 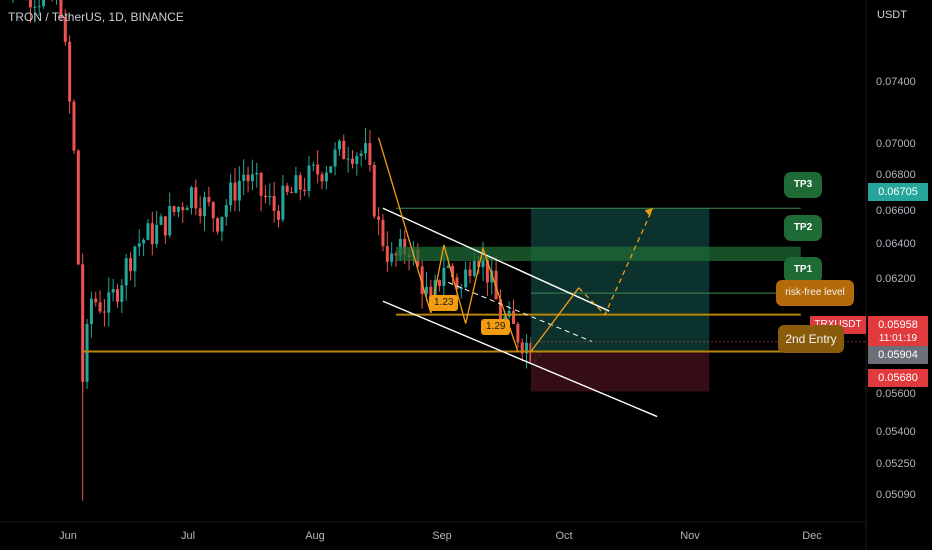 I want to click on projection-arrowhead, so click(x=648, y=212).